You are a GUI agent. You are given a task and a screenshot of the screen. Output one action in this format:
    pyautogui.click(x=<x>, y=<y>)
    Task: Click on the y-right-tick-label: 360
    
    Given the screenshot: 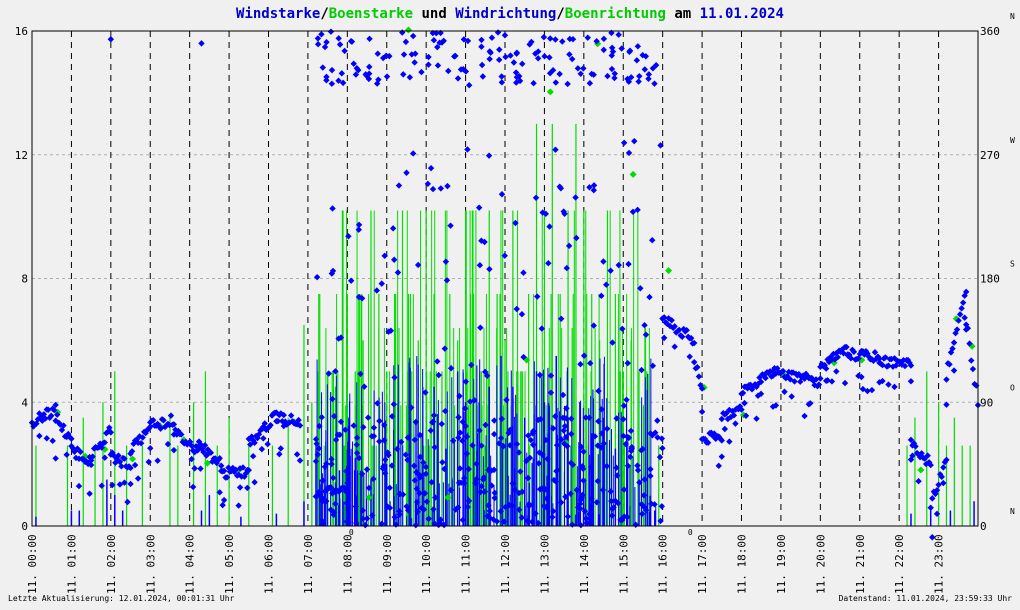 What is the action you would take?
    pyautogui.click(x=990, y=31)
    